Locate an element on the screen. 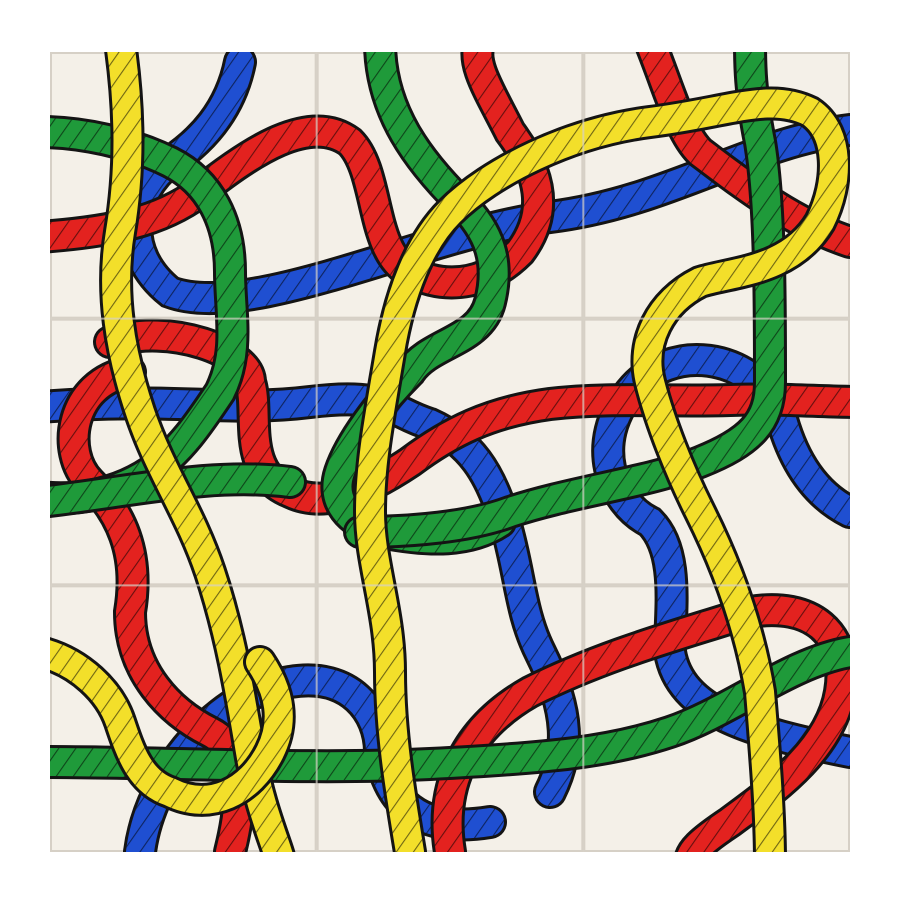 The height and width of the screenshot is (900, 900). yellow-rope-twist-texture is located at coordinates (171, 727).